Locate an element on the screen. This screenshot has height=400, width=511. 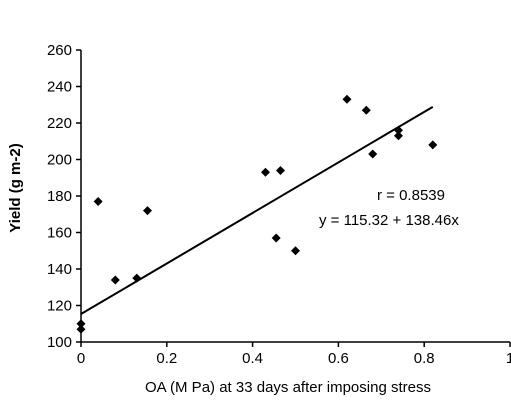
y-tick-label: 160 is located at coordinates (59, 233).